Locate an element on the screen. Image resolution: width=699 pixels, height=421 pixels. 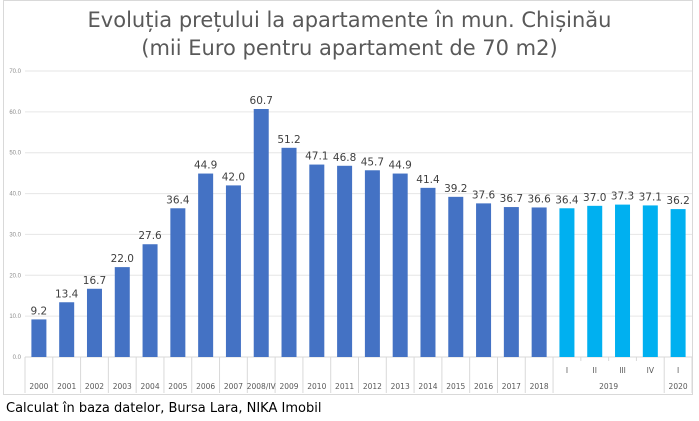
data-label: 36.6 is located at coordinates (539, 199).